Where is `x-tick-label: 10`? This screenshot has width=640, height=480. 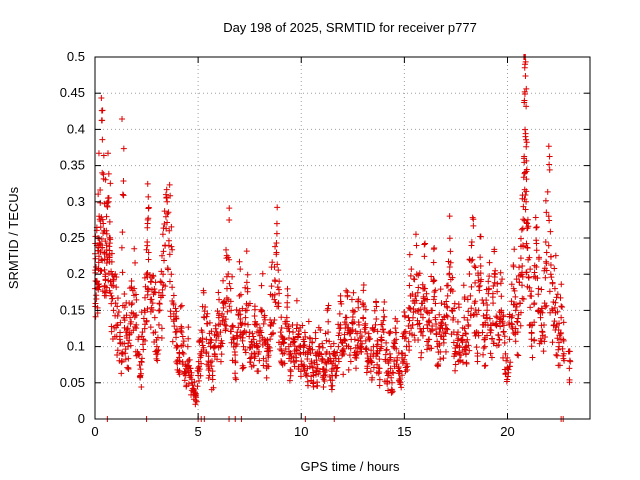 x-tick-label: 10 is located at coordinates (301, 431).